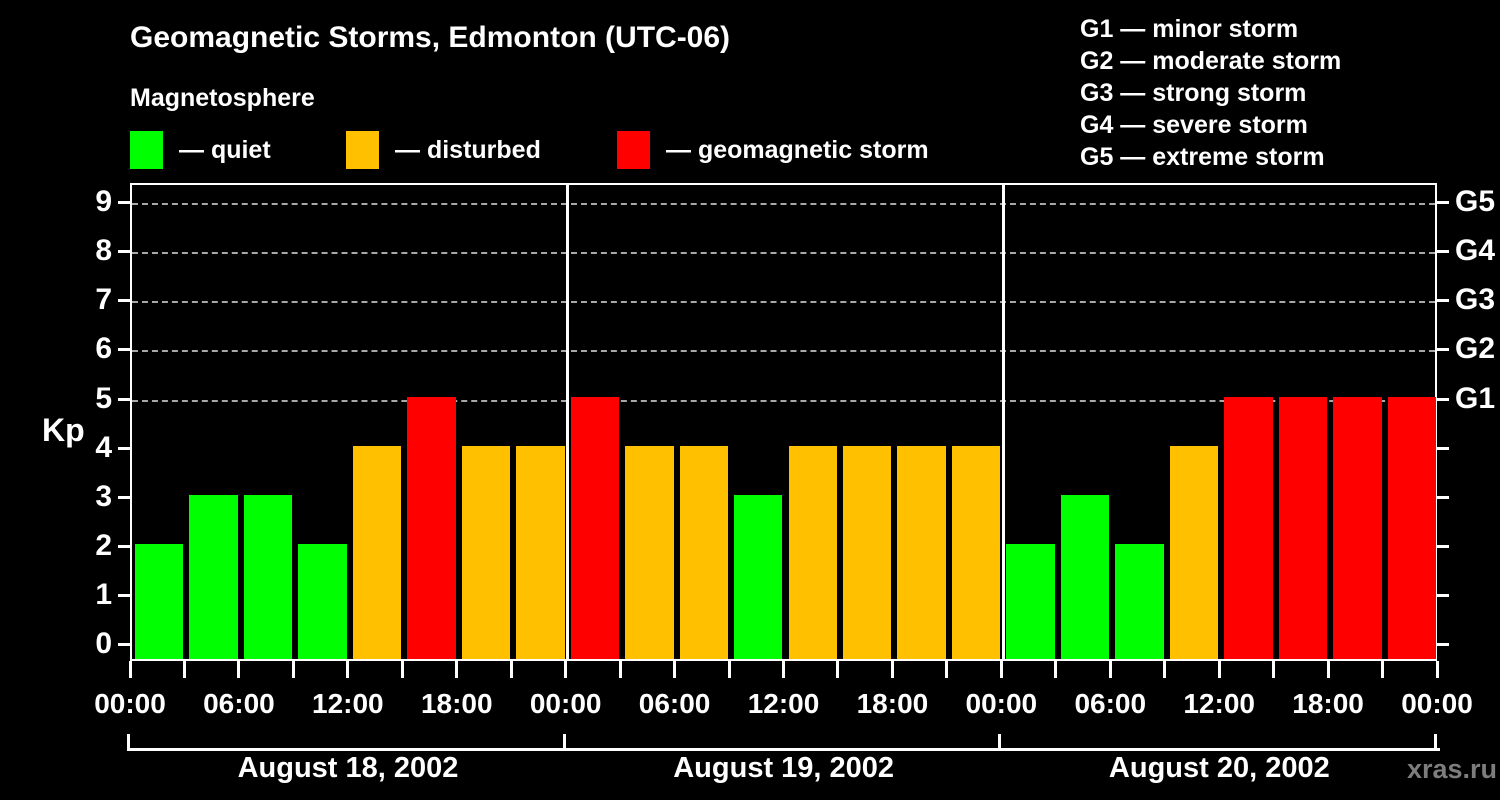  Describe the element at coordinates (103, 594) in the screenshot. I see `y-tick-label: 1` at that location.